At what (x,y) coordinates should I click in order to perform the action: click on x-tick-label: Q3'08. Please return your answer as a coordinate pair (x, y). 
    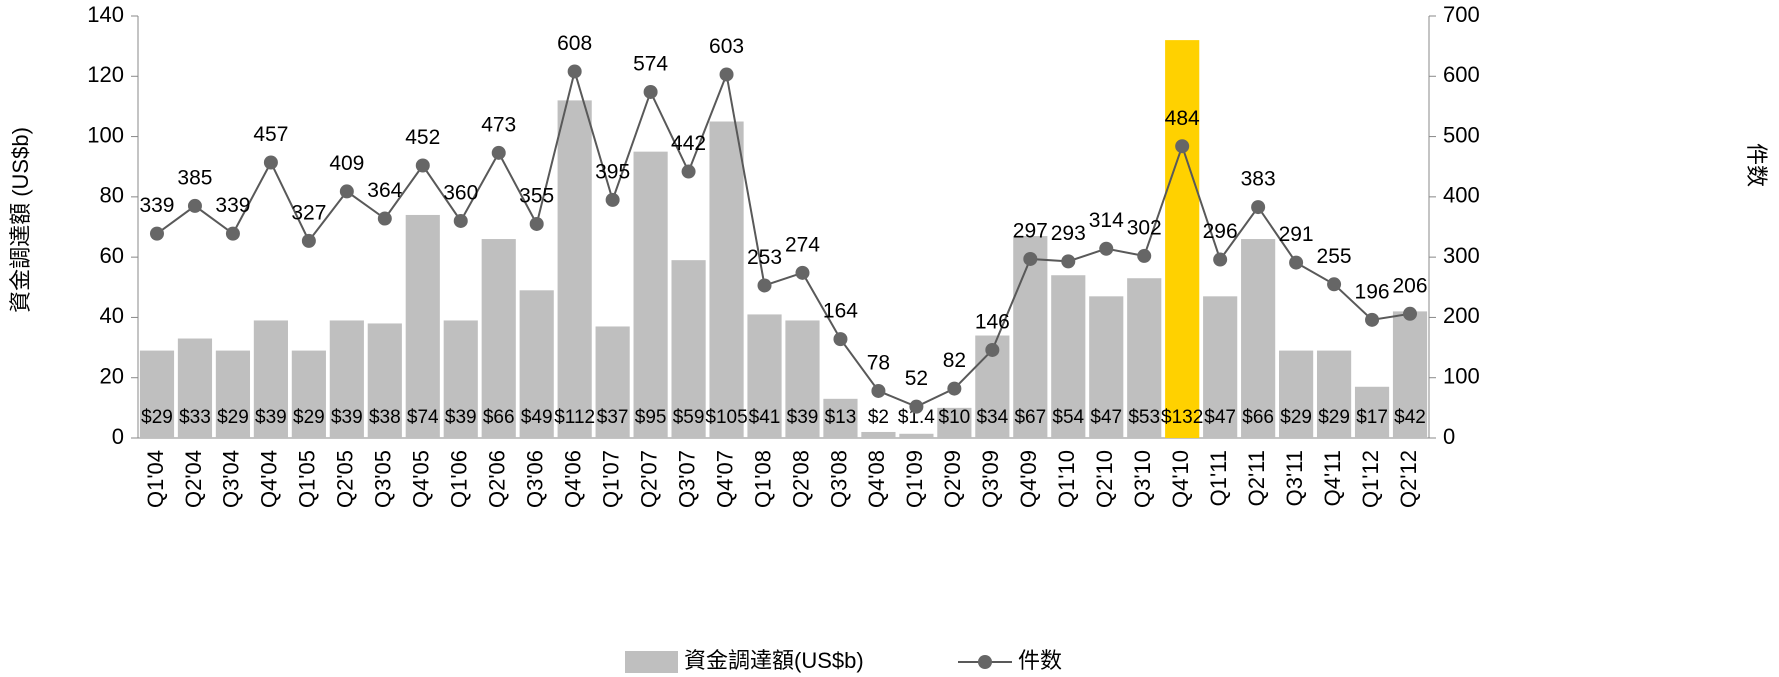
    Looking at the image, I should click on (838, 479).